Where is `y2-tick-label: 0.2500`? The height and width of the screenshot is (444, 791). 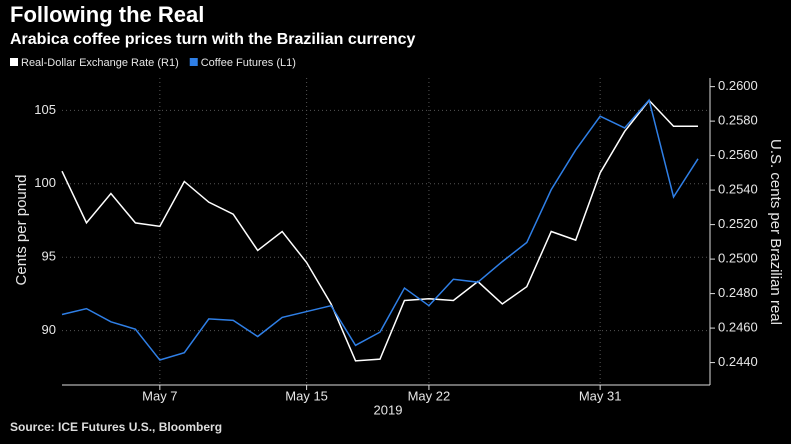
y2-tick-label: 0.2500 is located at coordinates (738, 258).